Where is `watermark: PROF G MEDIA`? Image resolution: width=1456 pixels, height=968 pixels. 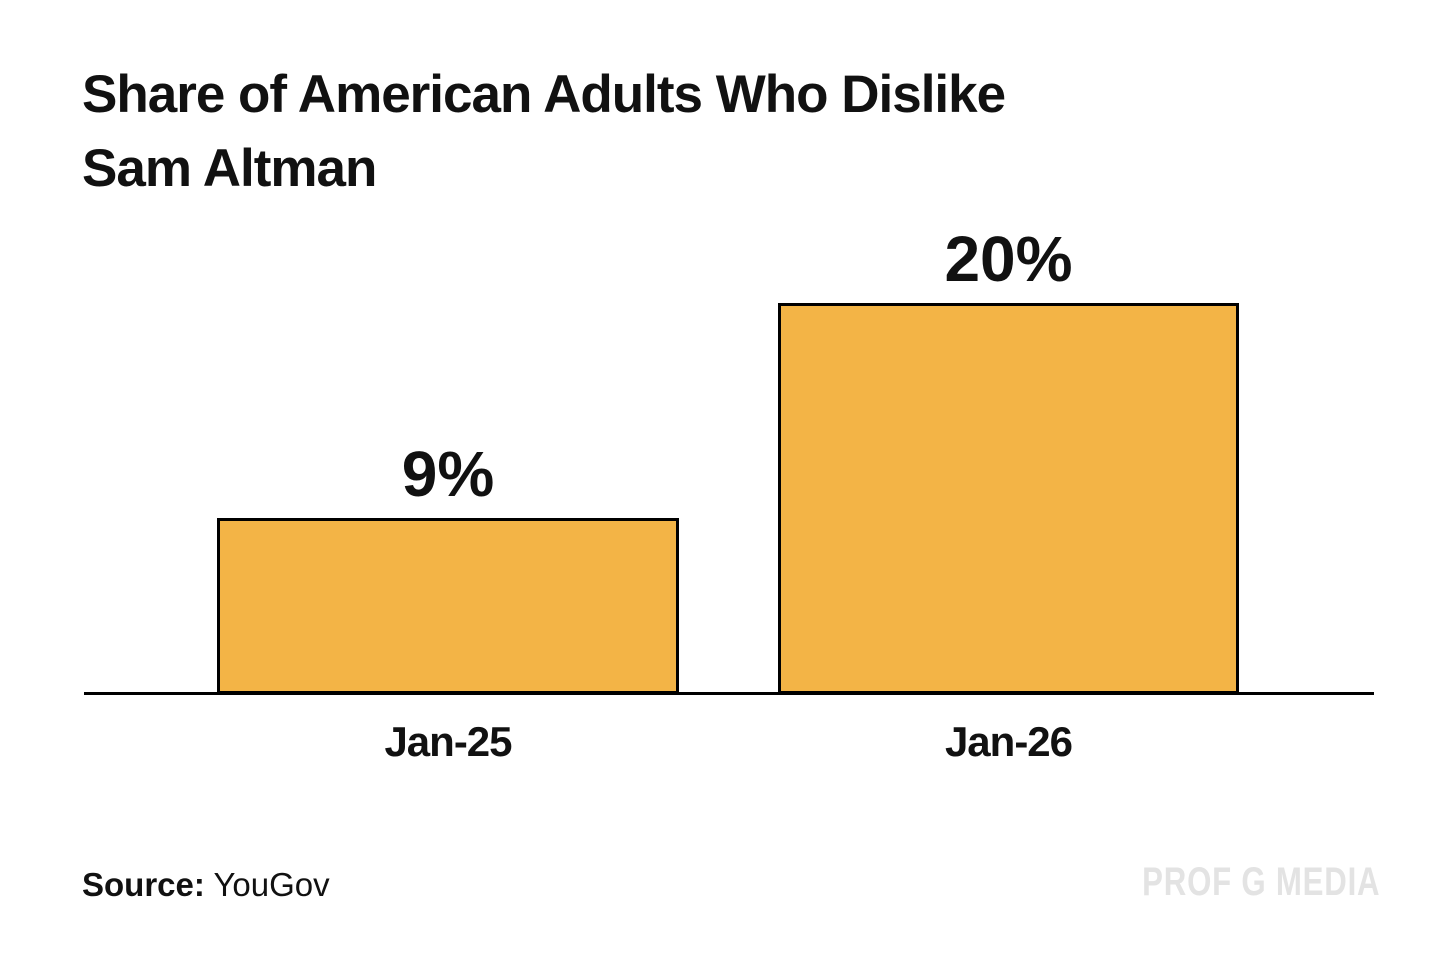
watermark: PROF G MEDIA is located at coordinates (1260, 882).